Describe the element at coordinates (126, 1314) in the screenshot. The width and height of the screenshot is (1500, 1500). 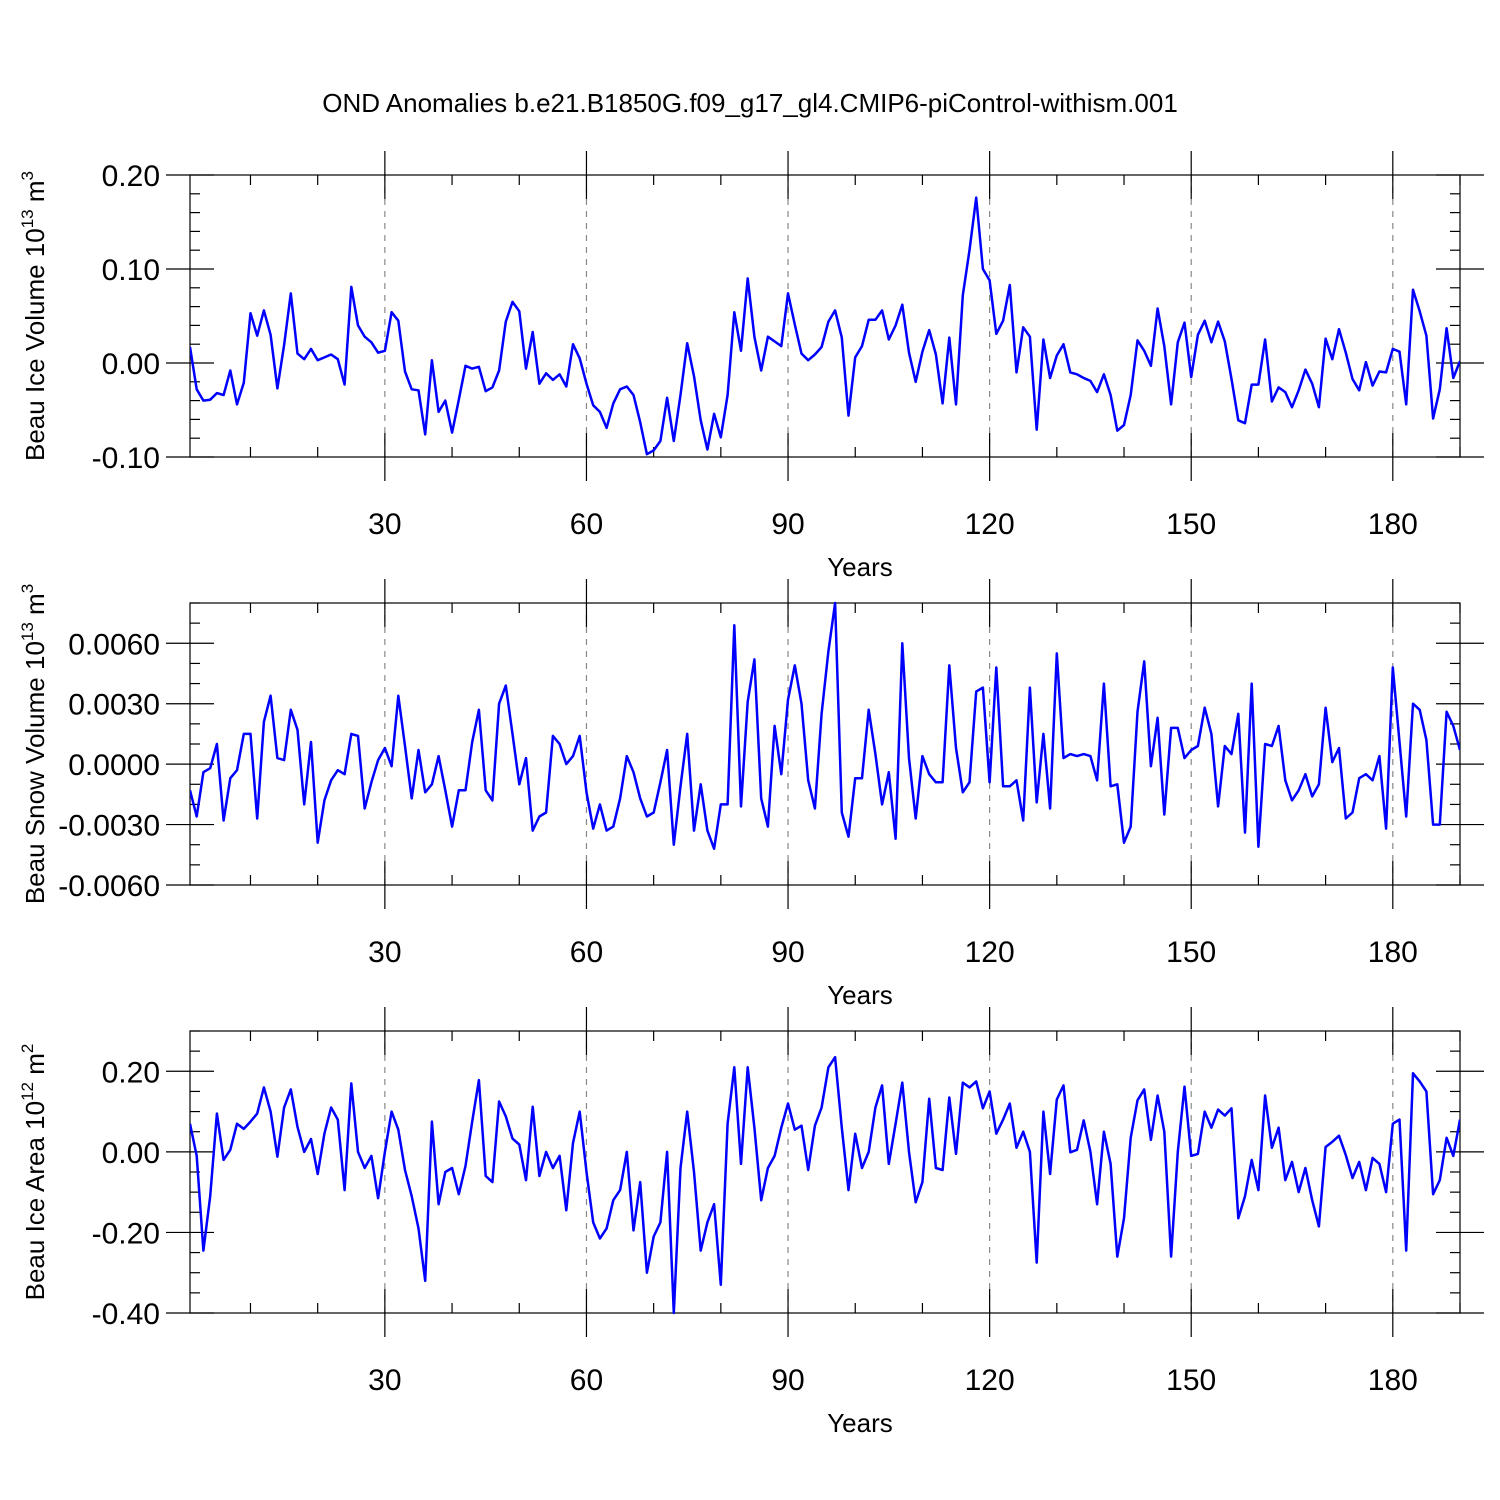
I see `y-tick-label: -0.40` at that location.